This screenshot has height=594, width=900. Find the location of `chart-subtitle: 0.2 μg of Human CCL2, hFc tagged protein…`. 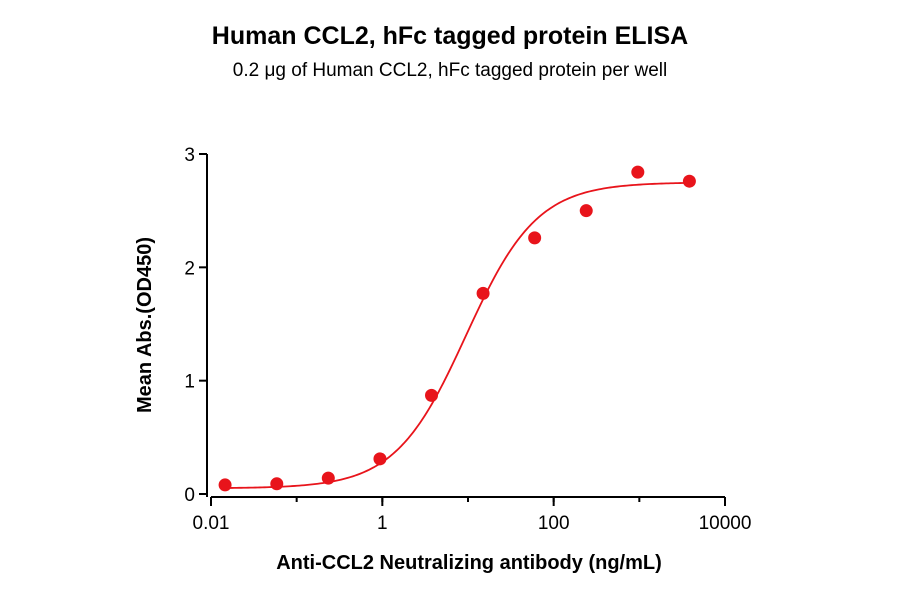

chart-subtitle: 0.2 μg of Human CCL2, hFc tagged protein… is located at coordinates (450, 70).